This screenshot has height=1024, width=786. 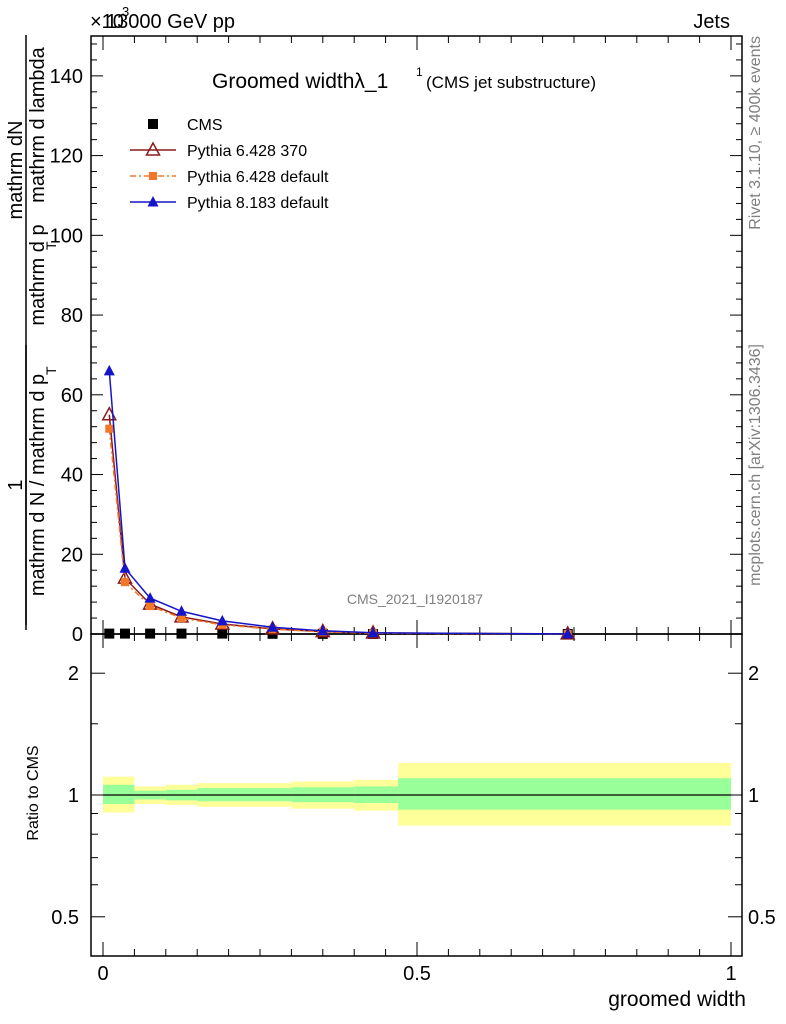 I want to click on legend-entry: Pythia 6.428 default, so click(x=229, y=177).